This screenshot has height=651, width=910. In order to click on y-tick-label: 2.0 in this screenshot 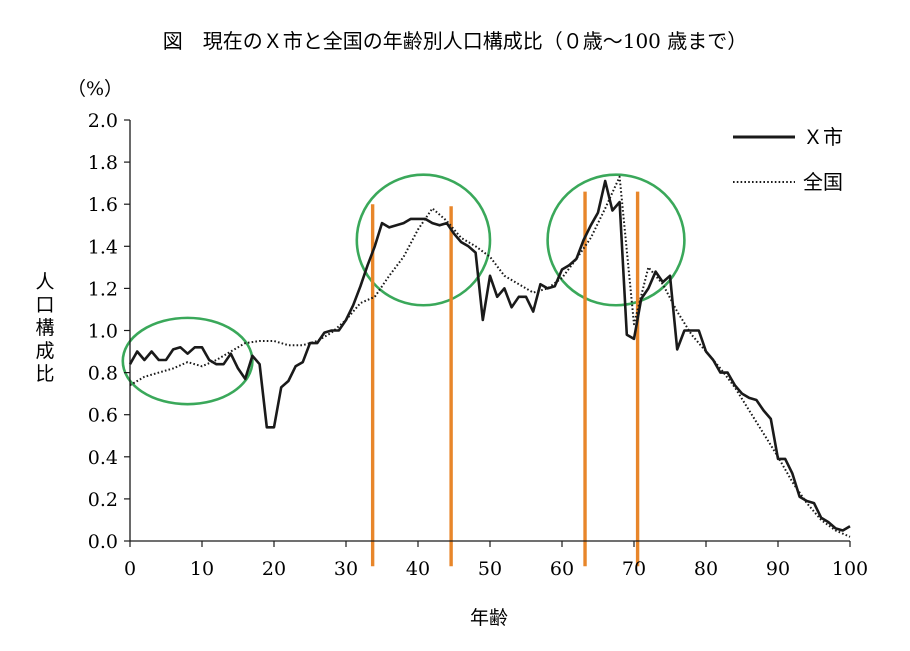, I will do `click(103, 121)`.